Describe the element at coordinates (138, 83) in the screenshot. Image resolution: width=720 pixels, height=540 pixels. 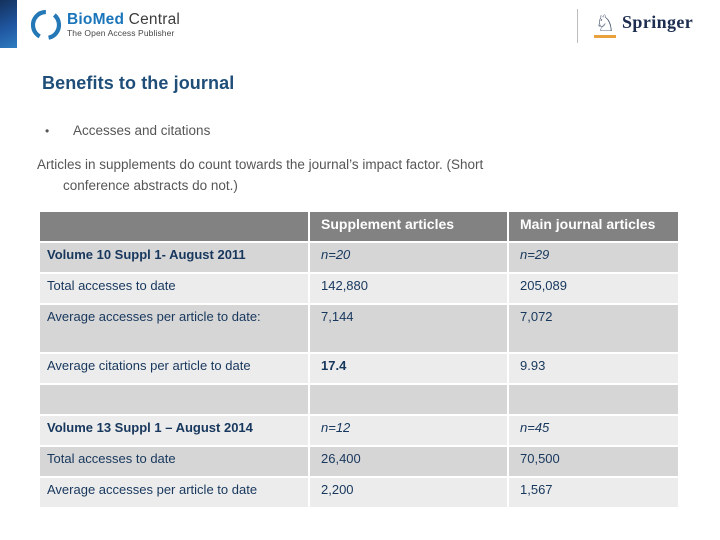
I see `page-title: Benefits to the journal` at that location.